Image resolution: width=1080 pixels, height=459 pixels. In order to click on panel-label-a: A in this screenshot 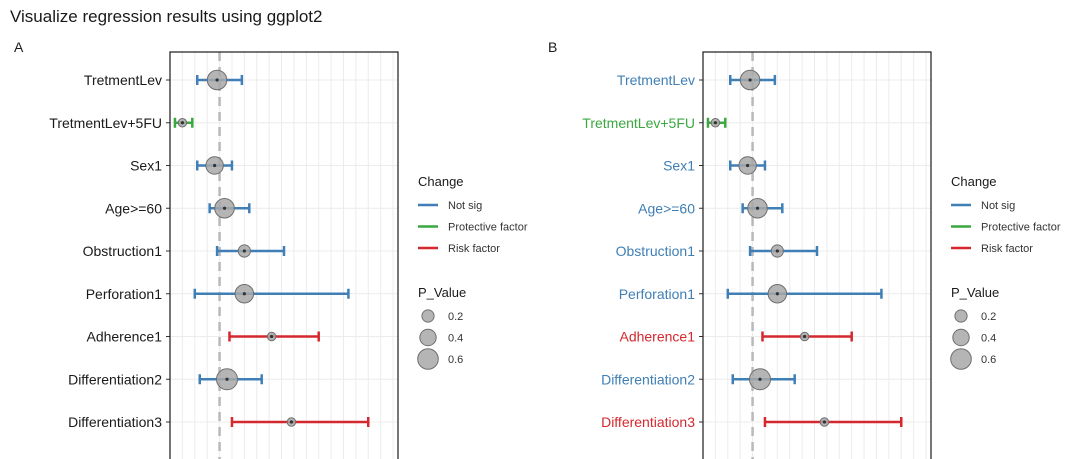, I will do `click(19, 47)`.